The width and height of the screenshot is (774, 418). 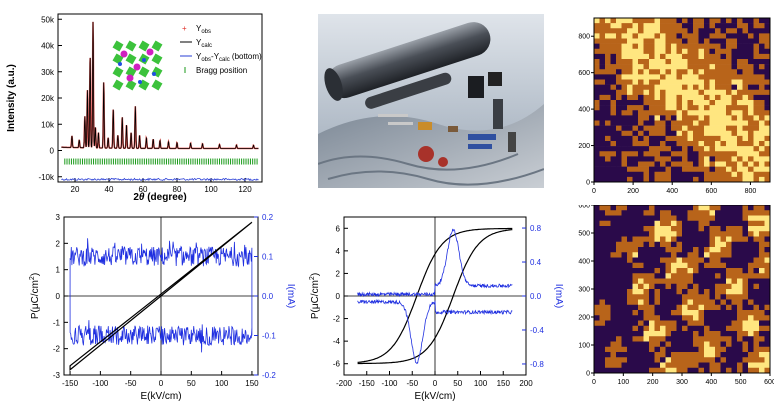 I want to click on pe-xtick-label: -50, so click(x=412, y=383).